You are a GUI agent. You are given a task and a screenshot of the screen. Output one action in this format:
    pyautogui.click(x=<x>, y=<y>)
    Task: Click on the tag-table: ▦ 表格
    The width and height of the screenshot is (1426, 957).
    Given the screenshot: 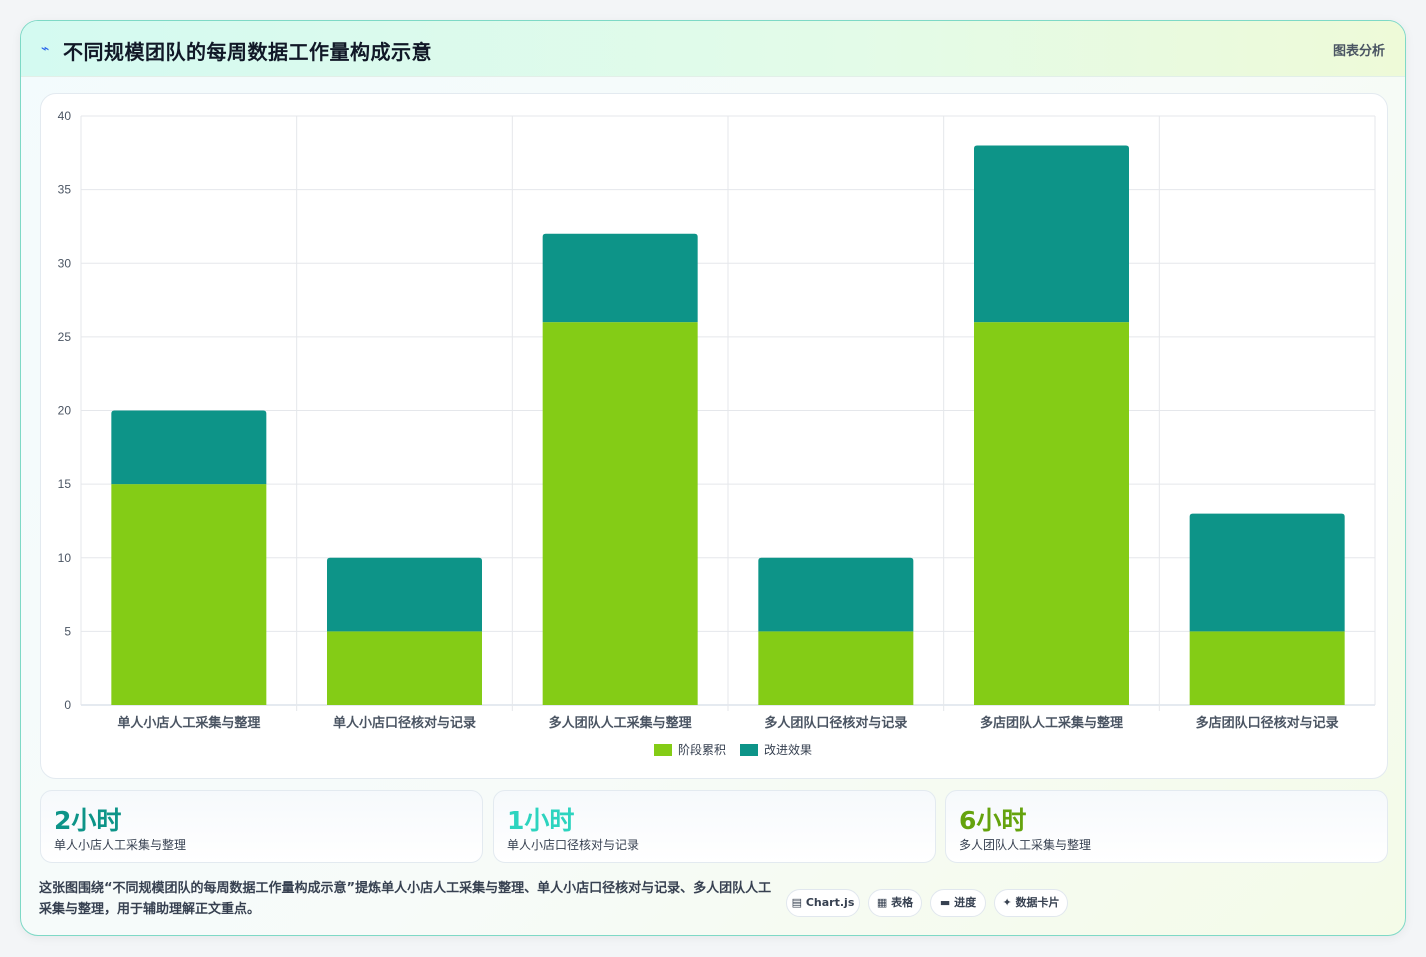 What is the action you would take?
    pyautogui.click(x=895, y=903)
    